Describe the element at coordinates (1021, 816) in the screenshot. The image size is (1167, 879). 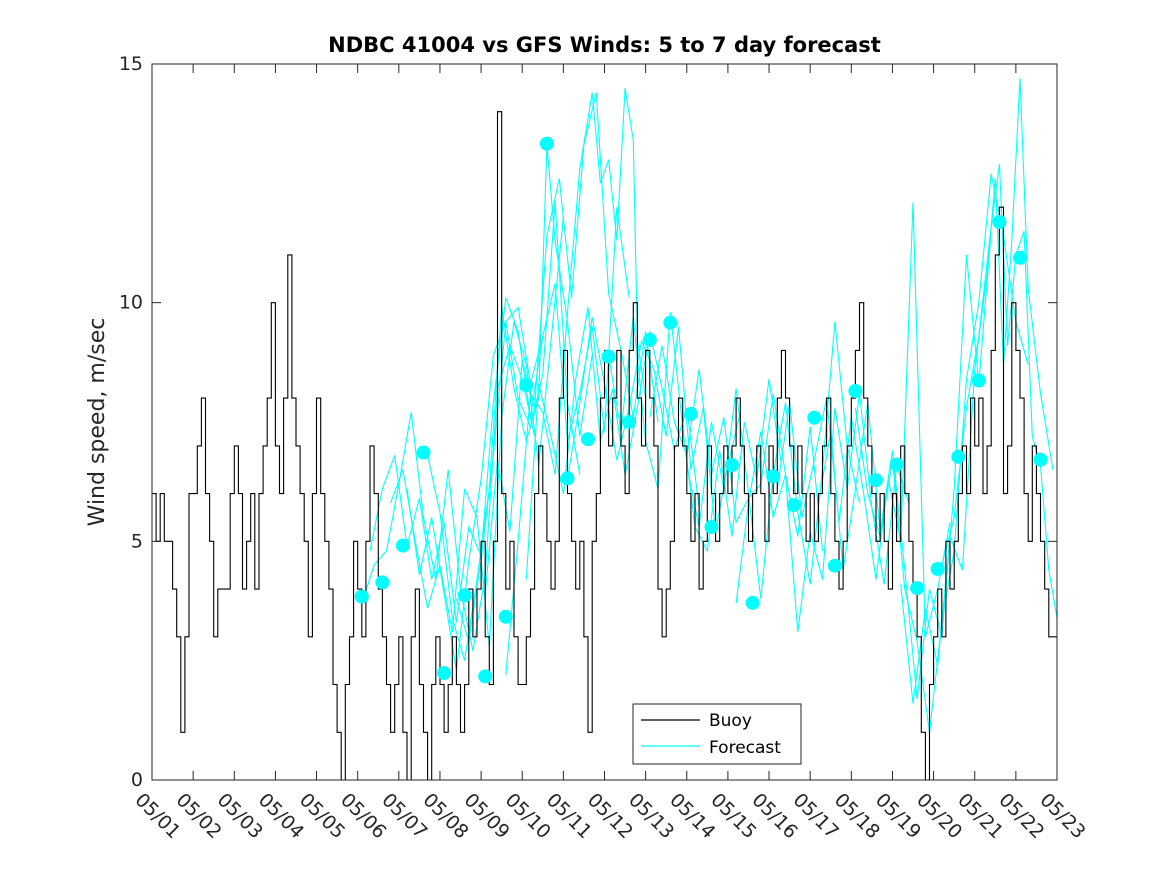
I see `x-tick-label: 05/22` at that location.